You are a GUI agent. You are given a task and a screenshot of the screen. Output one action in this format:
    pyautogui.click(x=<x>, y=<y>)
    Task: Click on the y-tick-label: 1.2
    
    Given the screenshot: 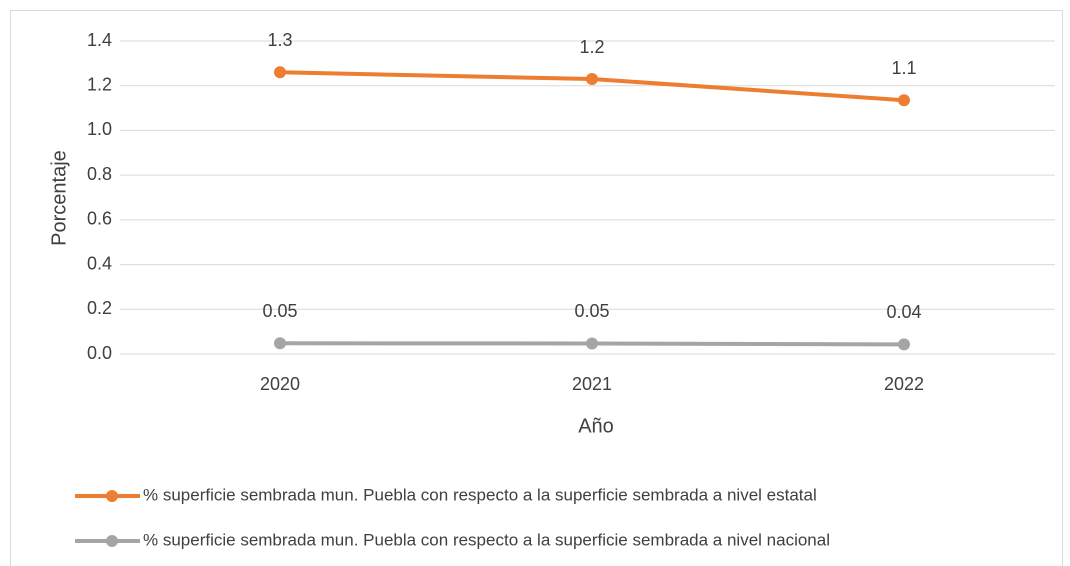 What is the action you would take?
    pyautogui.click(x=99, y=84)
    